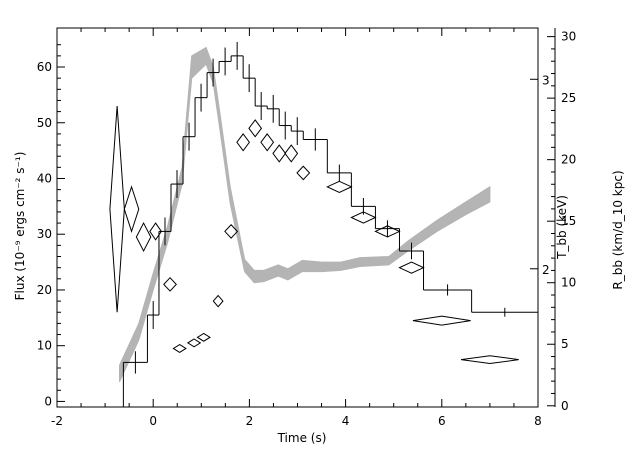 The height and width of the screenshot is (457, 640). I want to click on y-right-radius-tick-label: 0, so click(565, 406).